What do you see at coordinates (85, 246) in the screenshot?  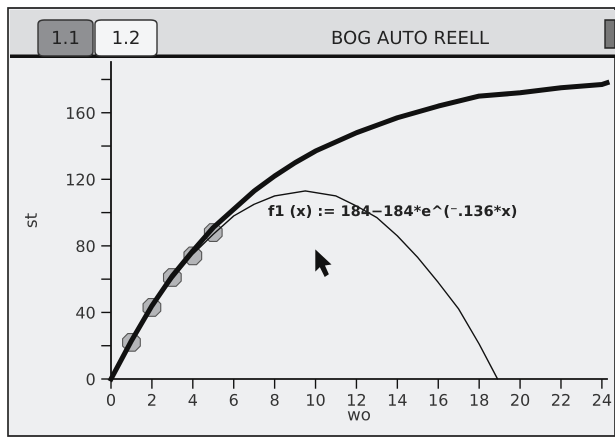 I see `y-tick-label: 80` at bounding box center [85, 246].